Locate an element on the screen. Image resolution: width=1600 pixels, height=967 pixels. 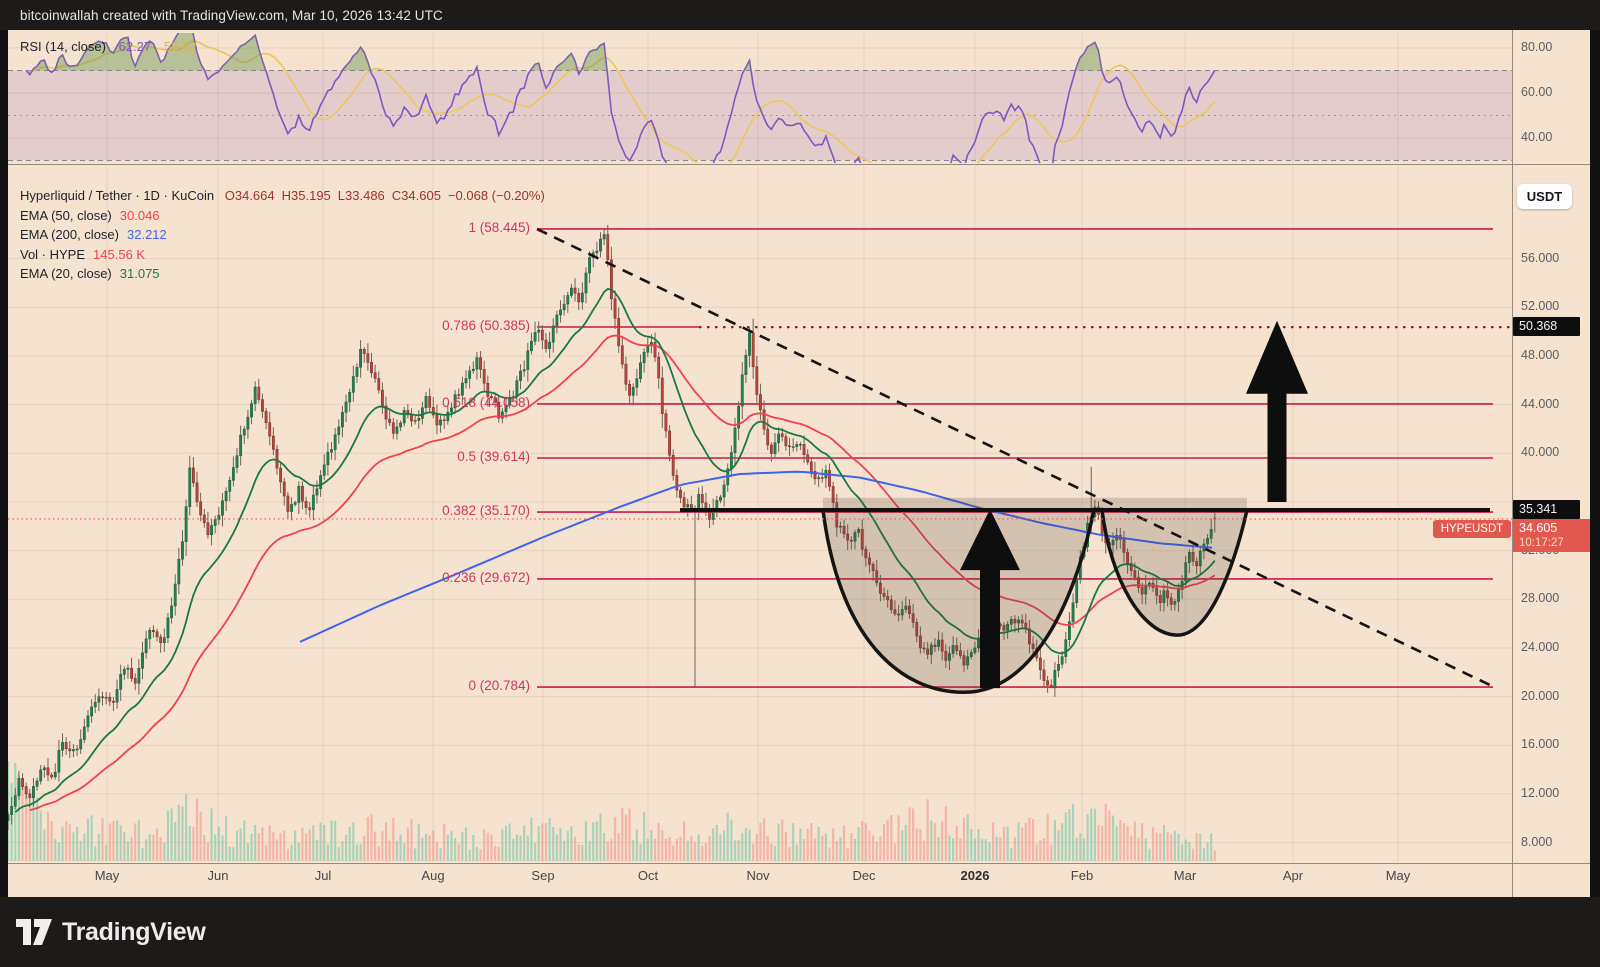
ohlc-value: L33.486 is located at coordinates (361, 195).